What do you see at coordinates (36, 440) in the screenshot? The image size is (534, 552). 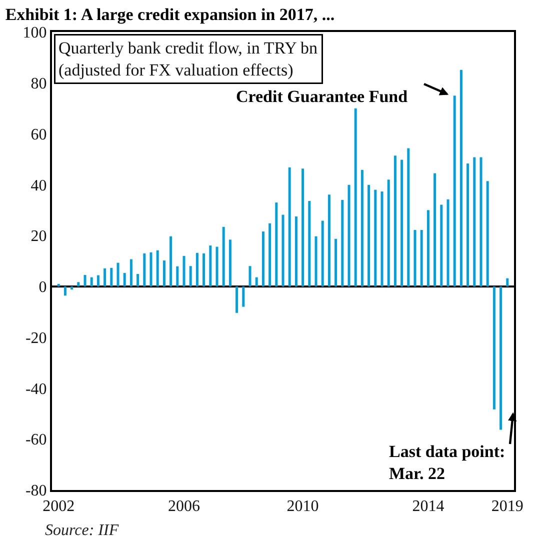 I see `y-tick-label: -60` at bounding box center [36, 440].